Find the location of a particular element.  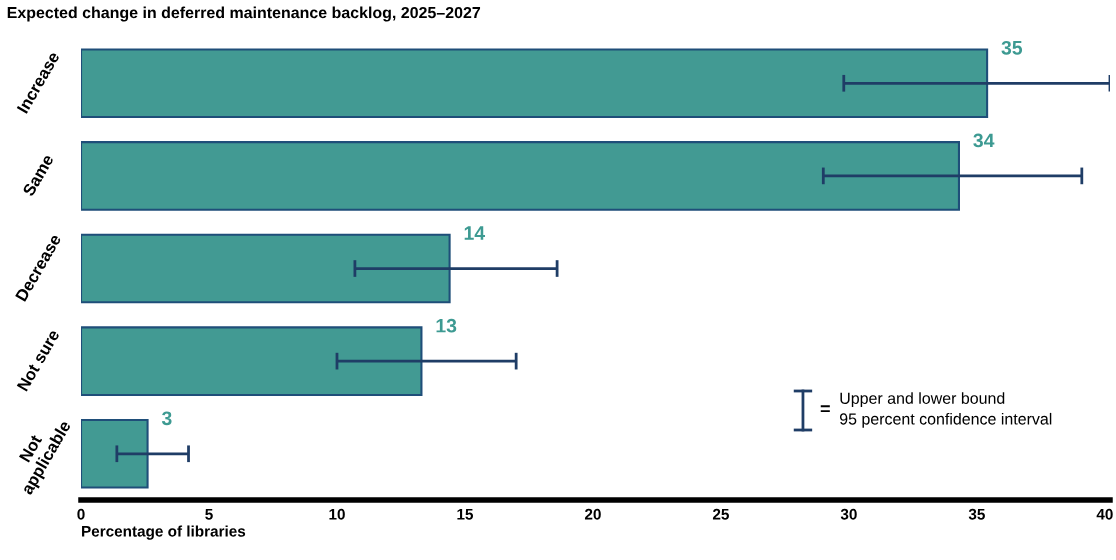

x-tick-label: 25 is located at coordinates (720, 514).